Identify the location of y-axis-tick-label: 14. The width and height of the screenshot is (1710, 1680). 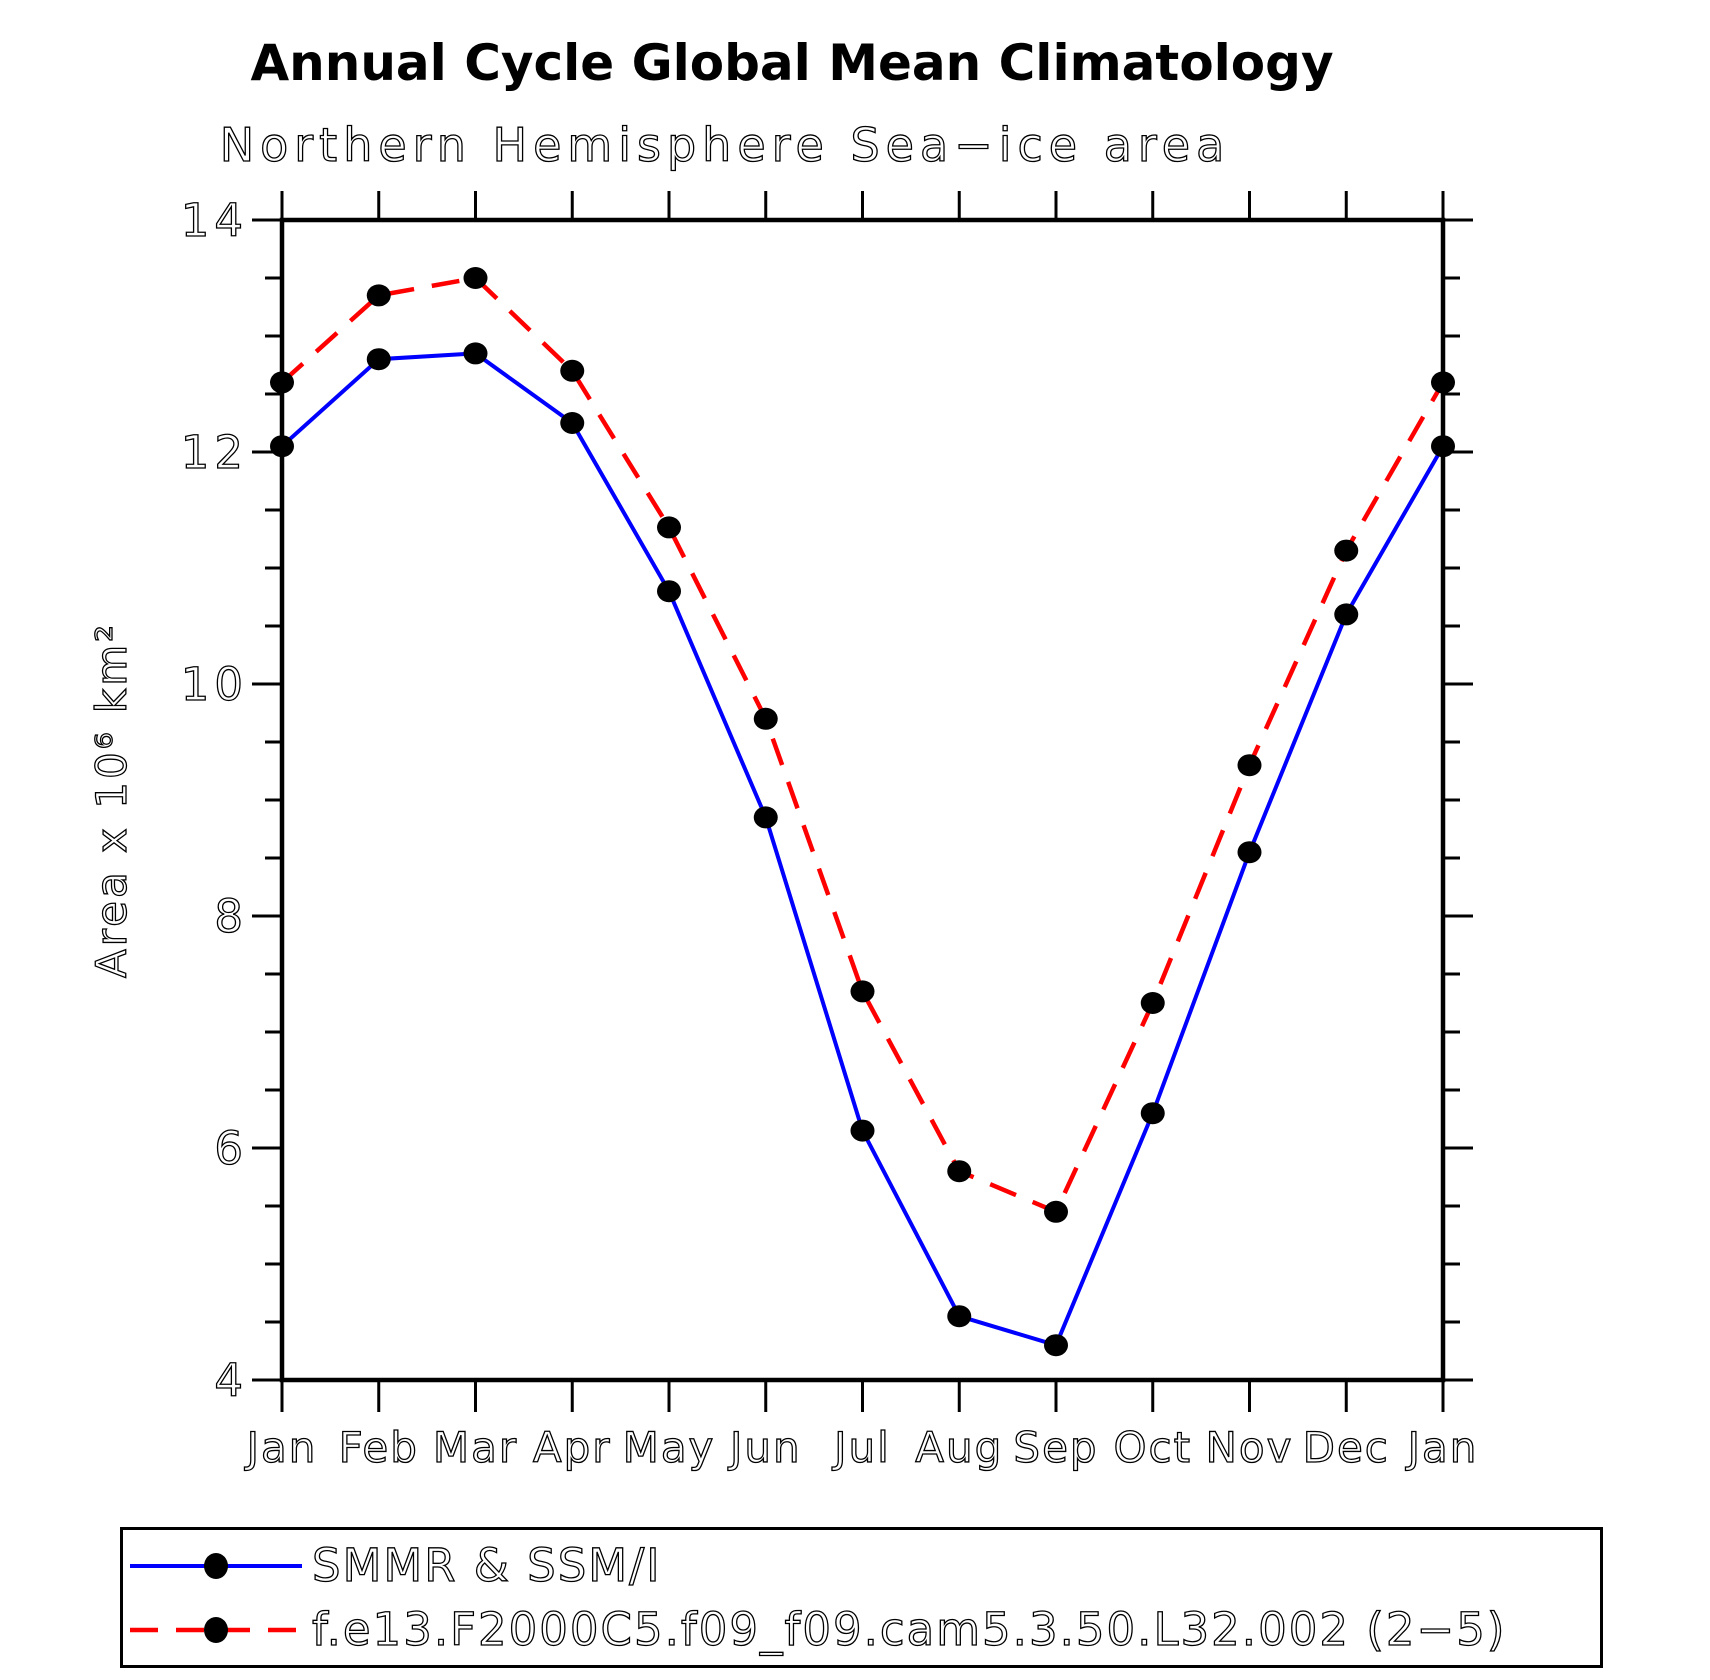
(214, 220).